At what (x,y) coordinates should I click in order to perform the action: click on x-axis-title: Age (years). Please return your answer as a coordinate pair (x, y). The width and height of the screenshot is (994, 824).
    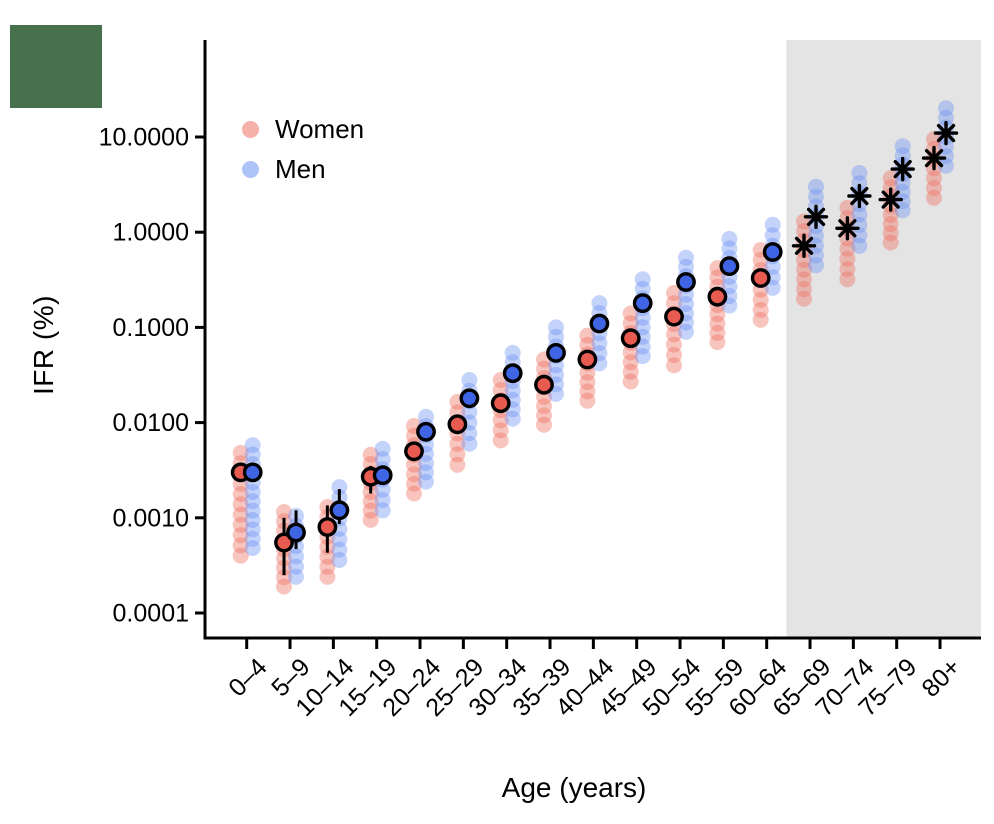
    Looking at the image, I should click on (574, 787).